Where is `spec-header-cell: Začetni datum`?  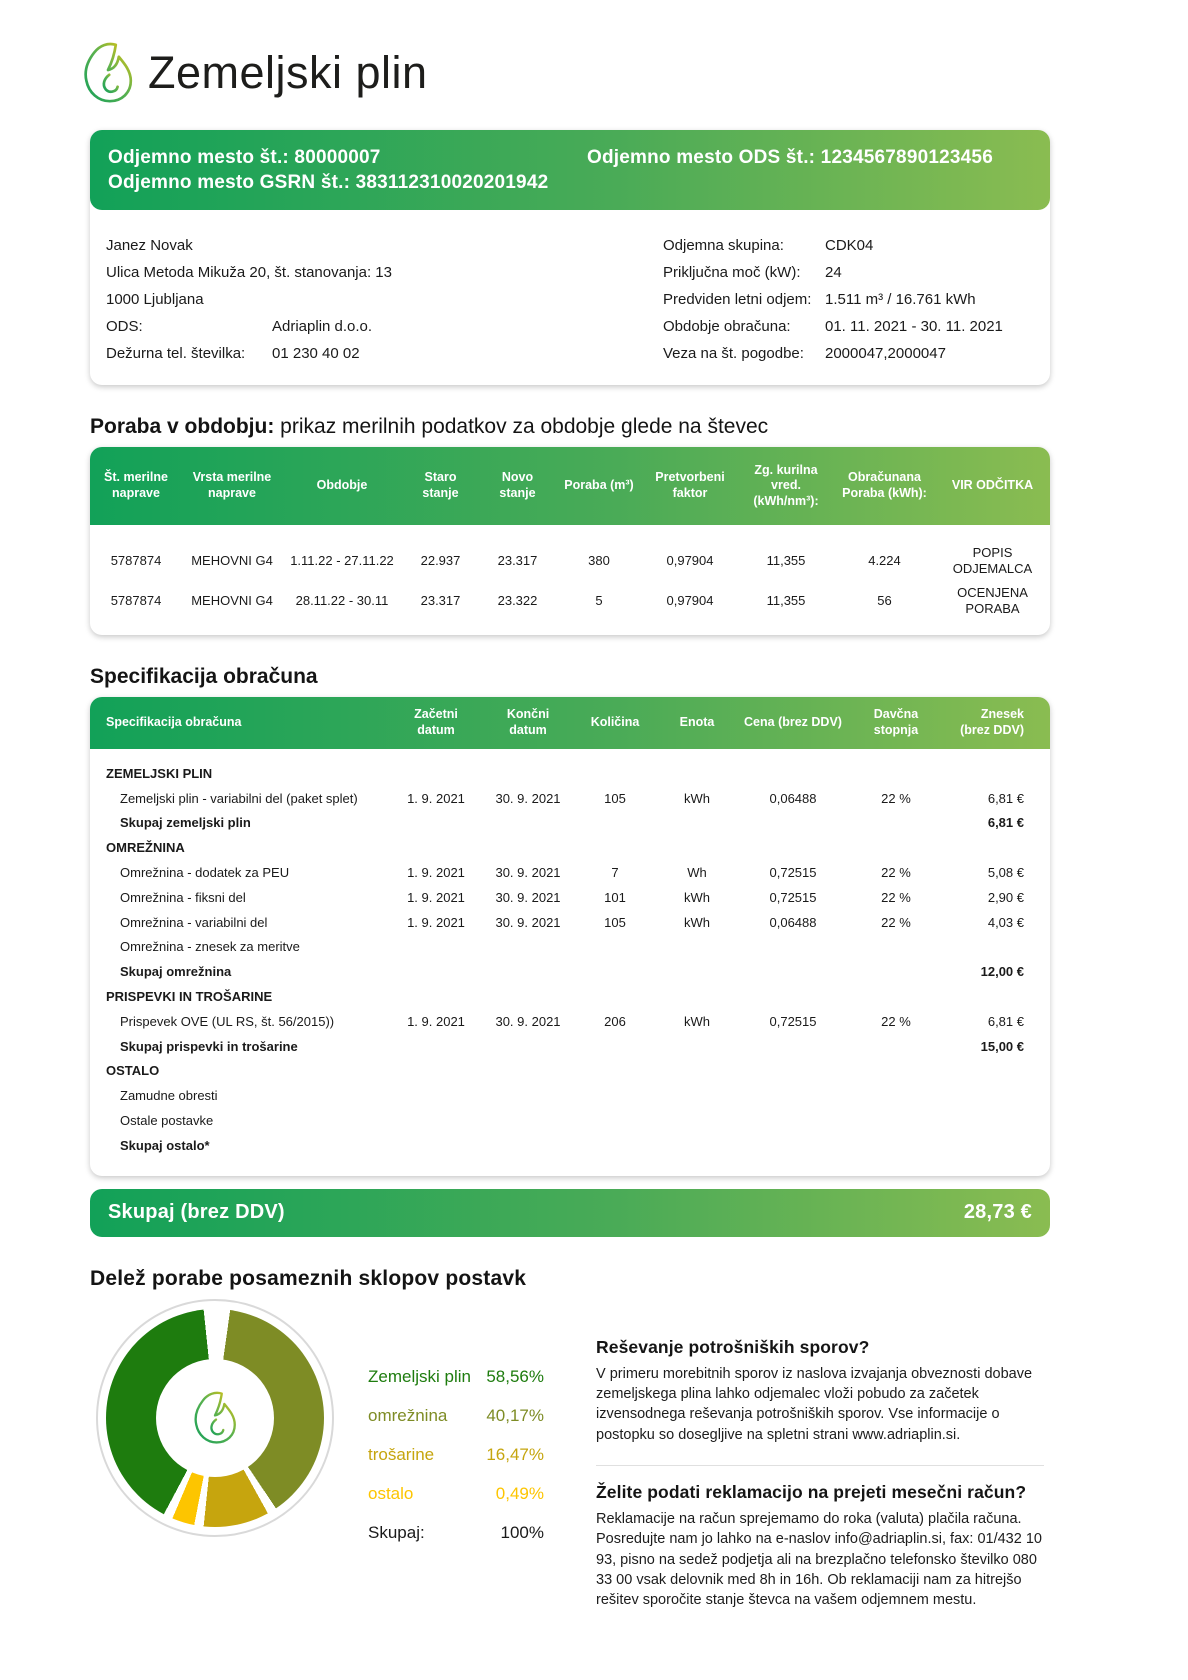
spec-header-cell: Začetni datum is located at coordinates (436, 722).